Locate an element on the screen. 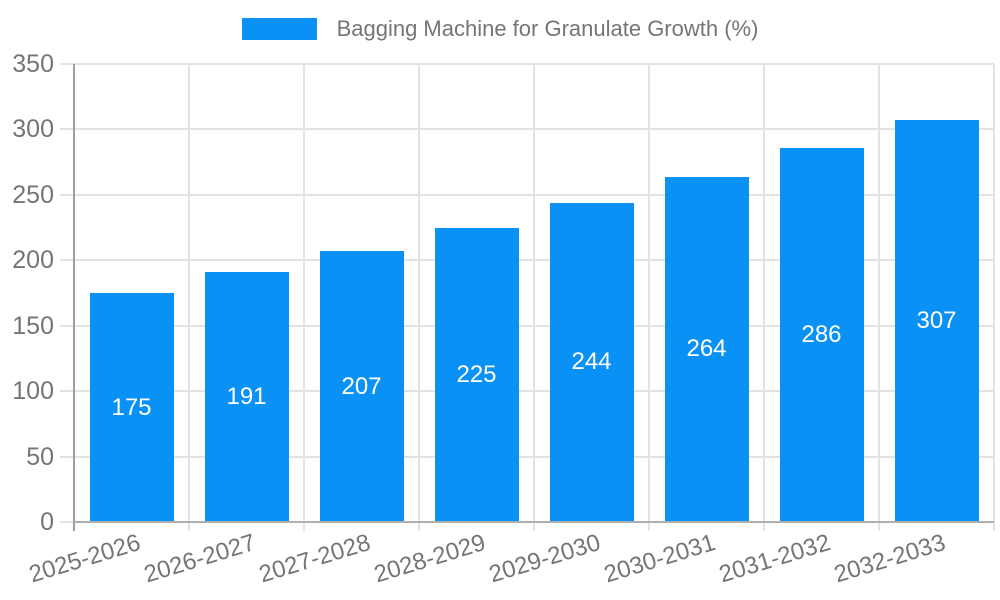  x-axis-line is located at coordinates (534, 522).